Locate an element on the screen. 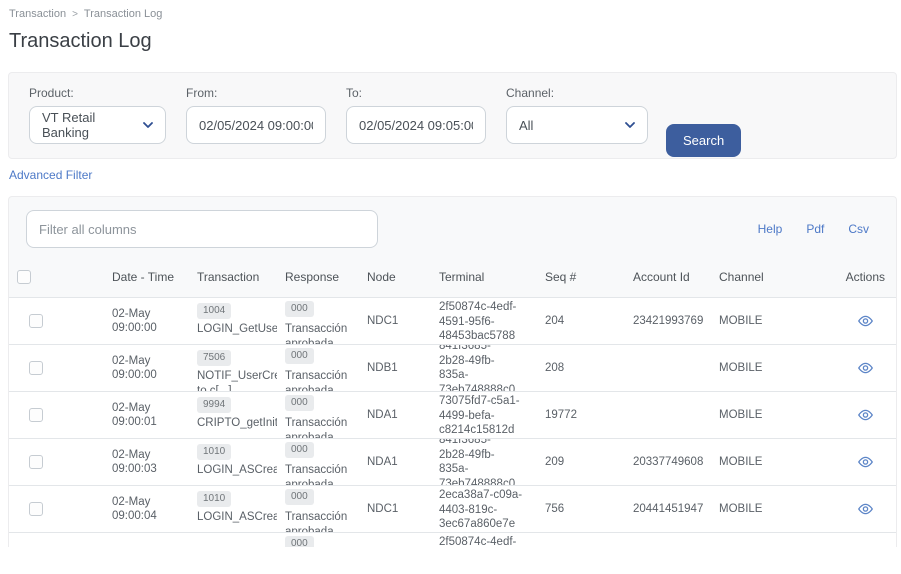 This screenshot has height=574, width=901. cell-account-id: 23421993769 is located at coordinates (668, 320).